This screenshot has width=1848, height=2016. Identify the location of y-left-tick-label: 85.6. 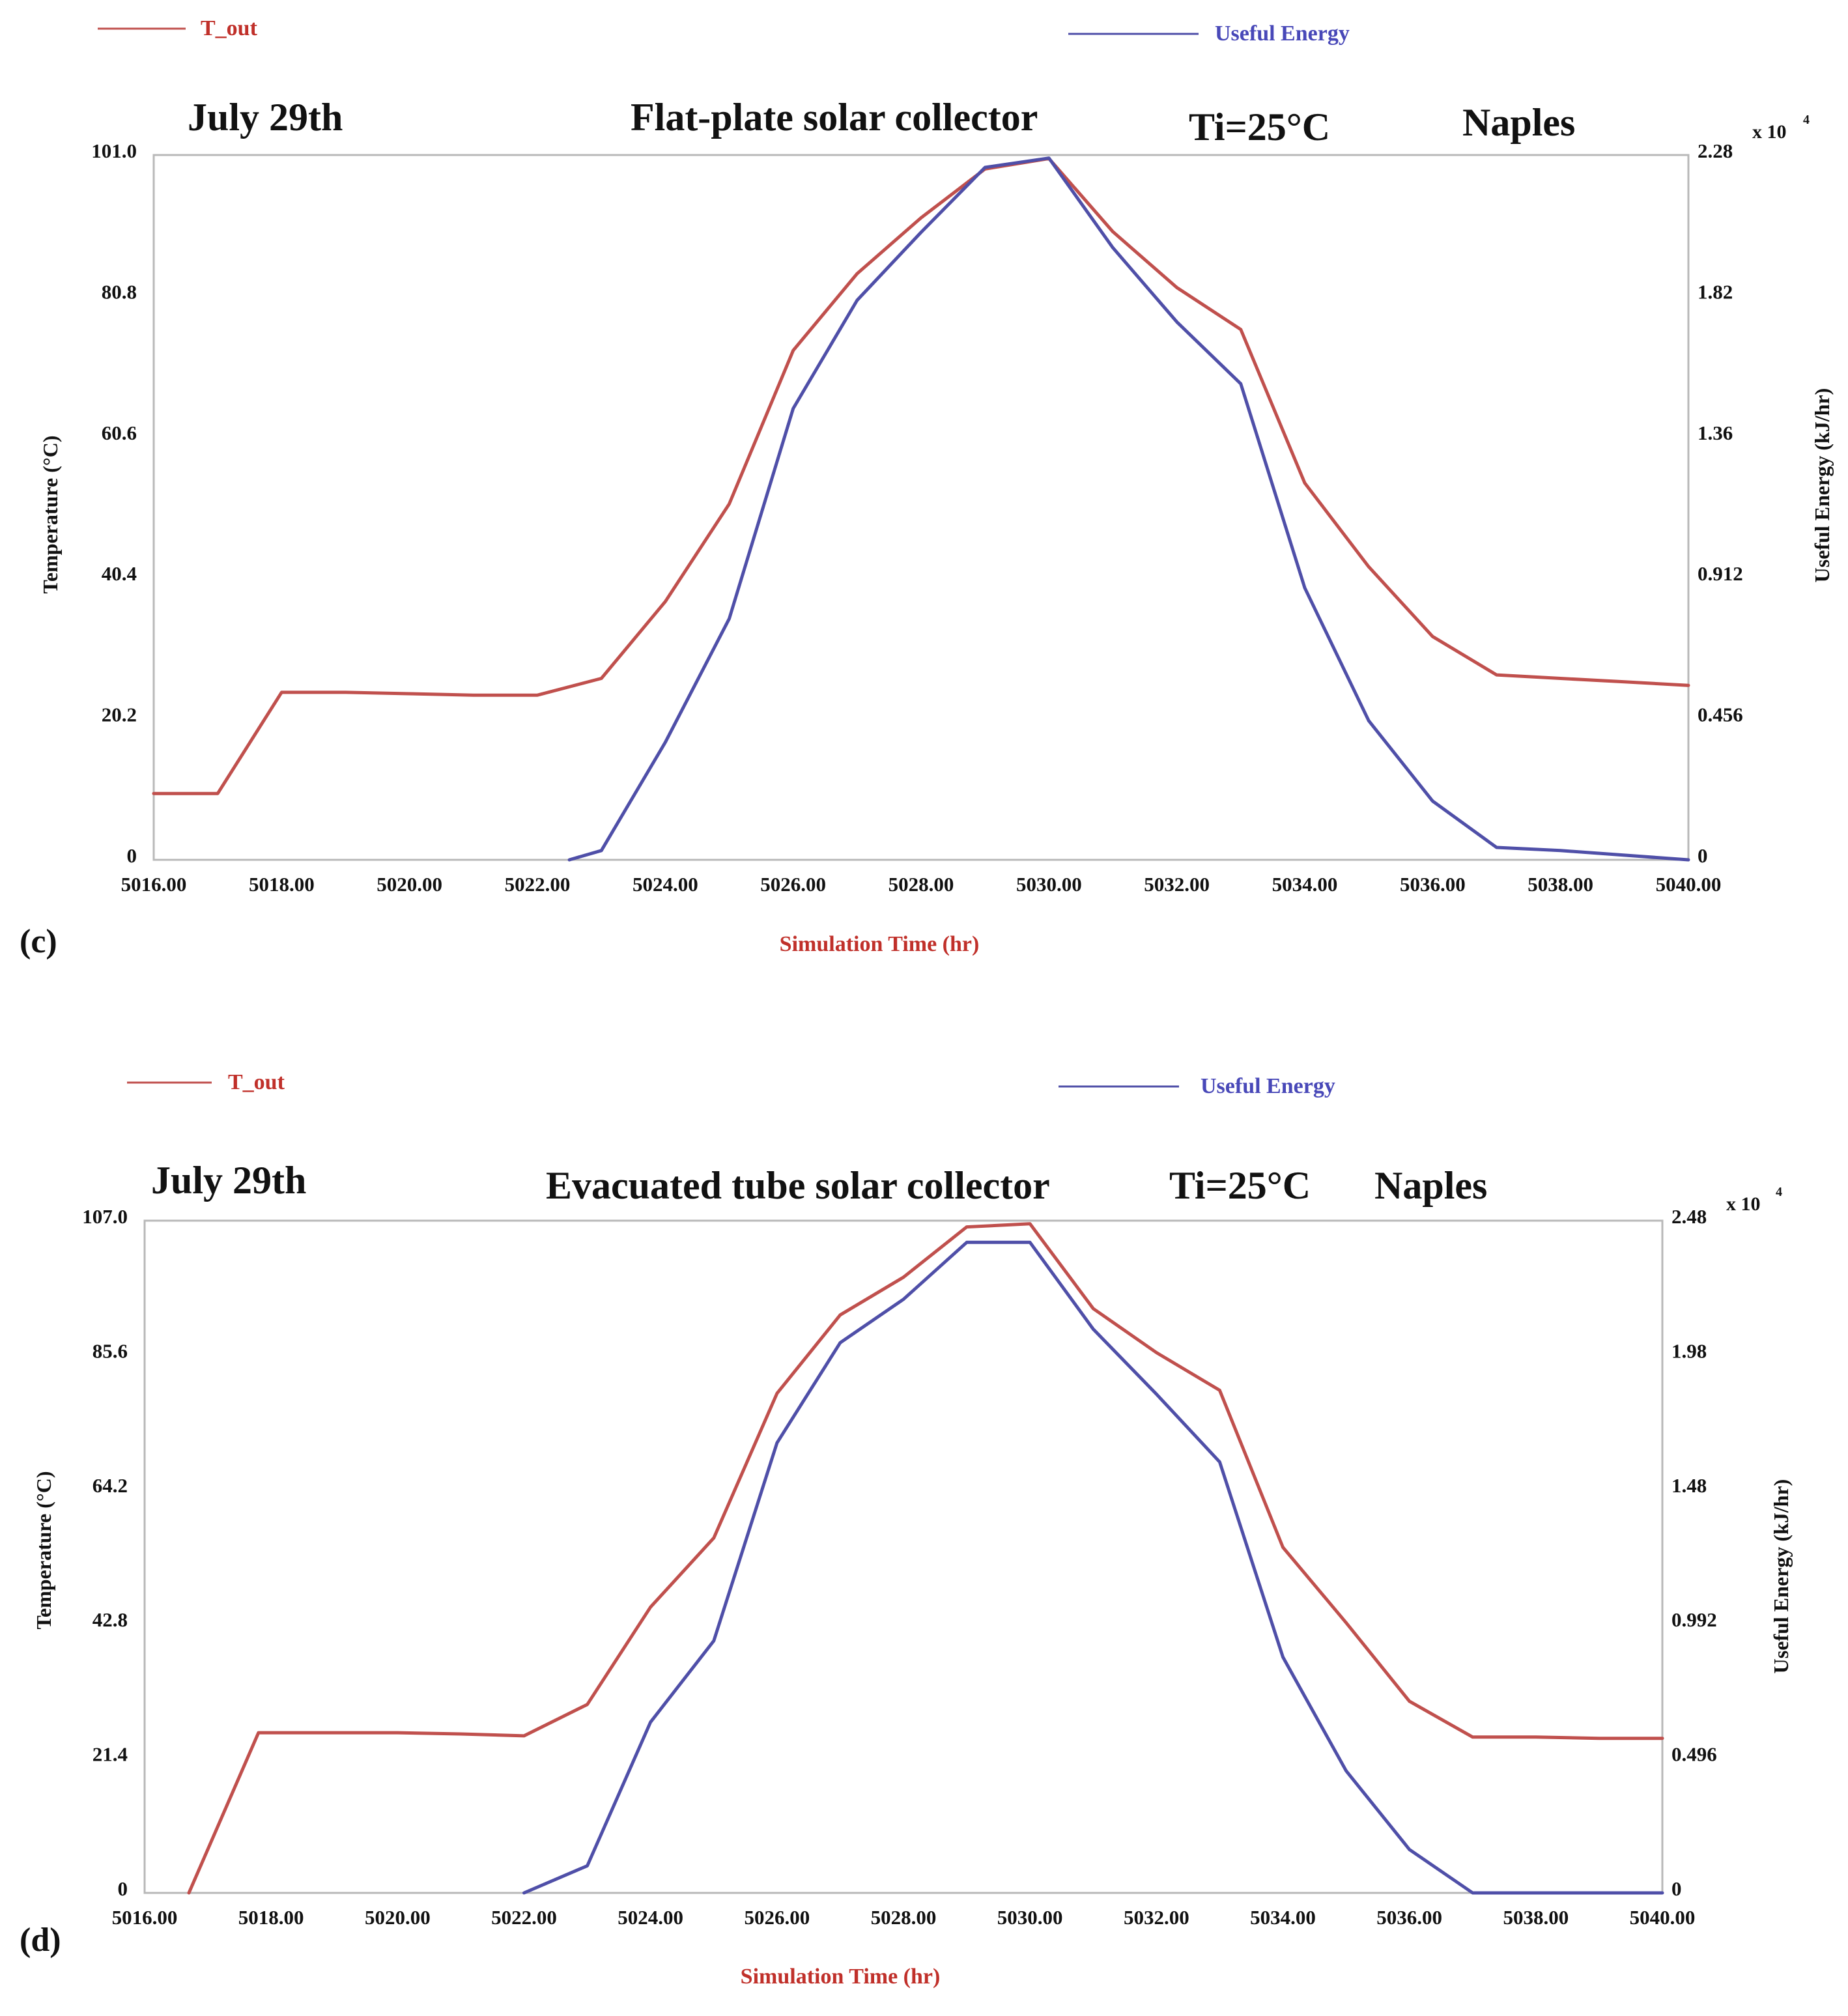
(110, 1350).